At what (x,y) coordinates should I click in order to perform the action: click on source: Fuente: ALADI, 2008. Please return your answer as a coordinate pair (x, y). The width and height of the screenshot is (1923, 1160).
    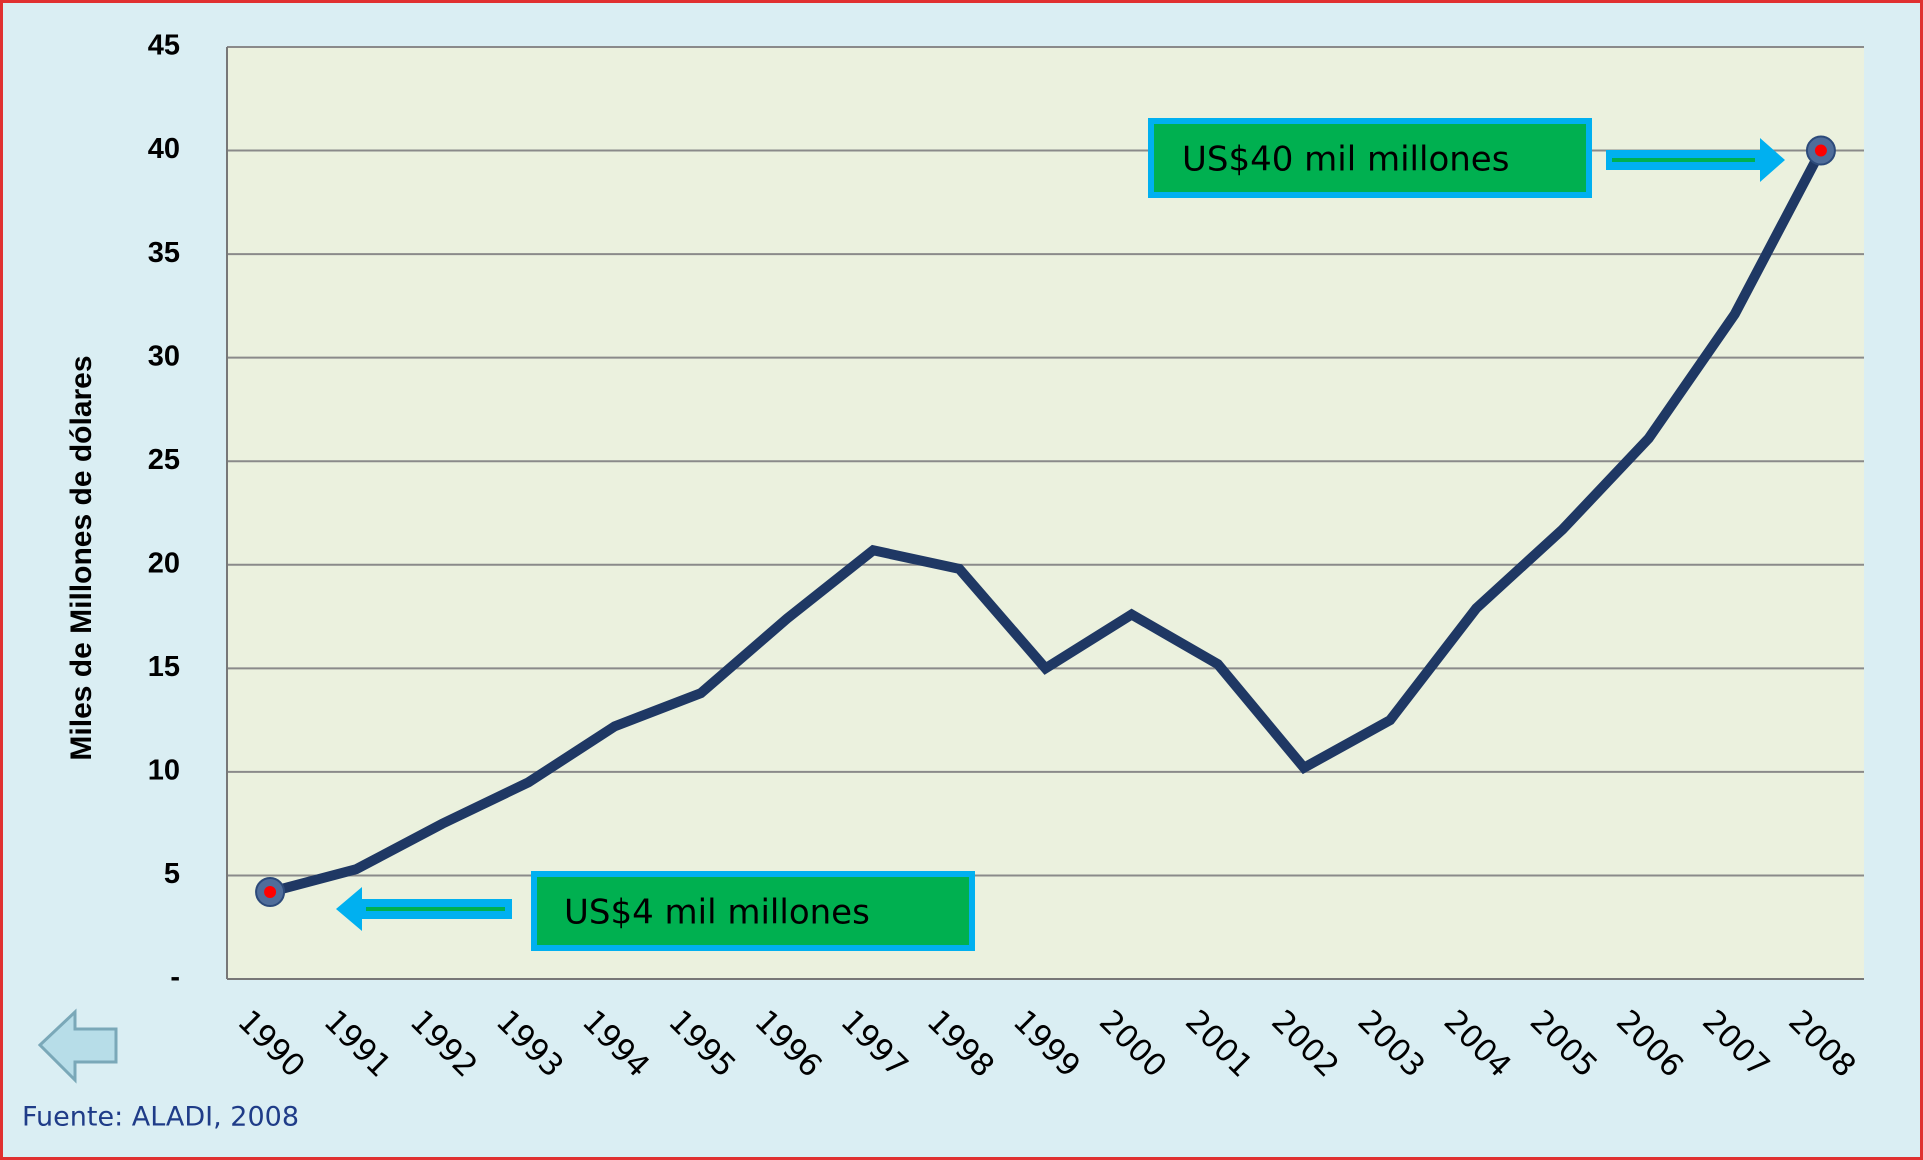
    Looking at the image, I should click on (160, 1117).